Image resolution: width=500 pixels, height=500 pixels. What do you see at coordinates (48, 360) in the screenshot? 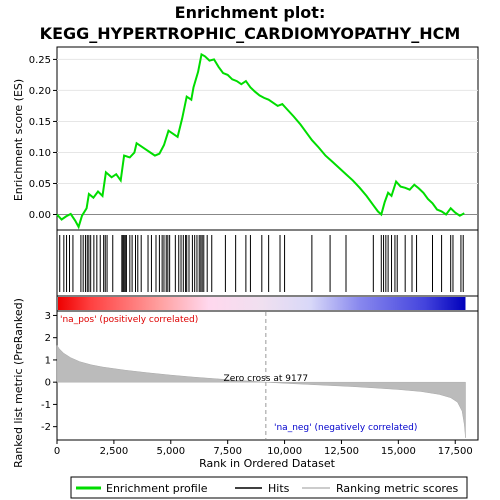
I see `metric-tick-label: 1` at bounding box center [48, 360].